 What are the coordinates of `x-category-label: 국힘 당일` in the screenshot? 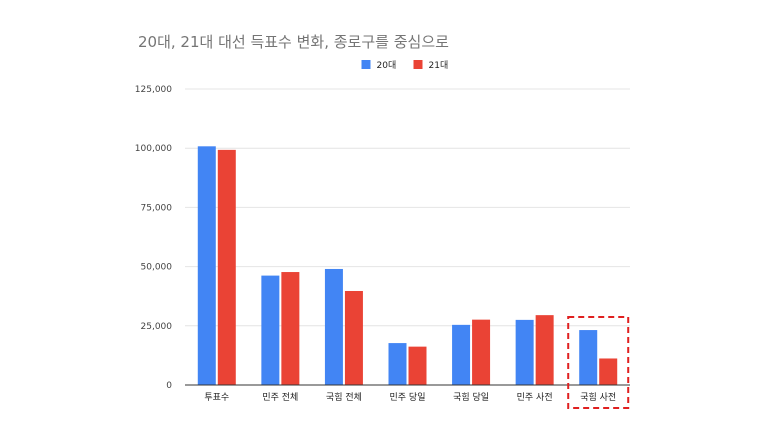 It's located at (471, 397).